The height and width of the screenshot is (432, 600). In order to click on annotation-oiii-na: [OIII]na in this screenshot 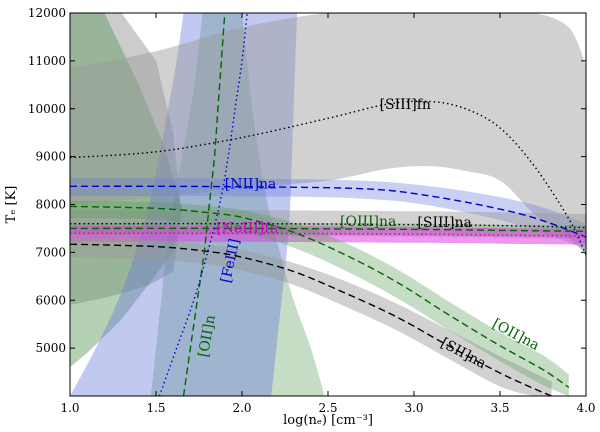, I will do `click(368, 222)`.